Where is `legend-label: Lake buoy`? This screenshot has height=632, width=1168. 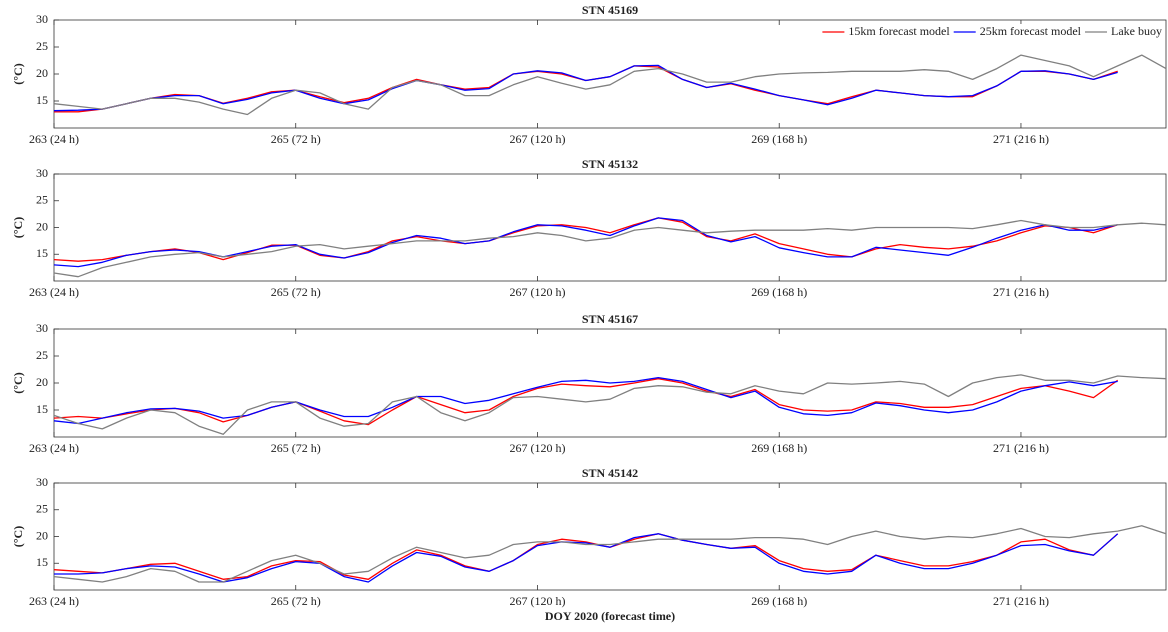 legend-label: Lake buoy is located at coordinates (1136, 31).